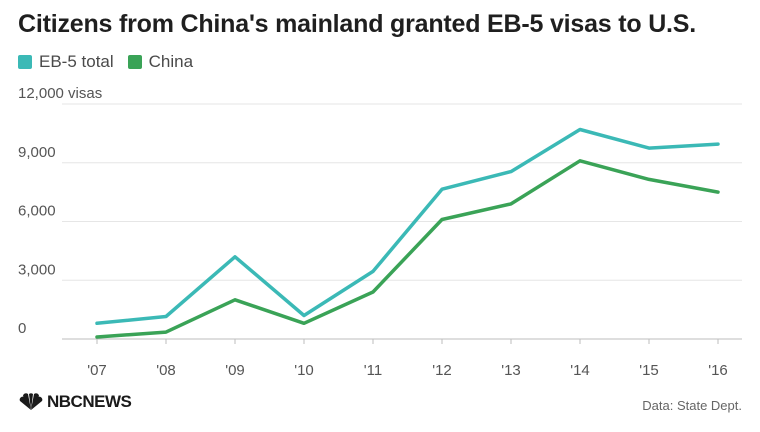 The height and width of the screenshot is (432, 760). What do you see at coordinates (22, 328) in the screenshot?
I see `y-tick-label: 0` at bounding box center [22, 328].